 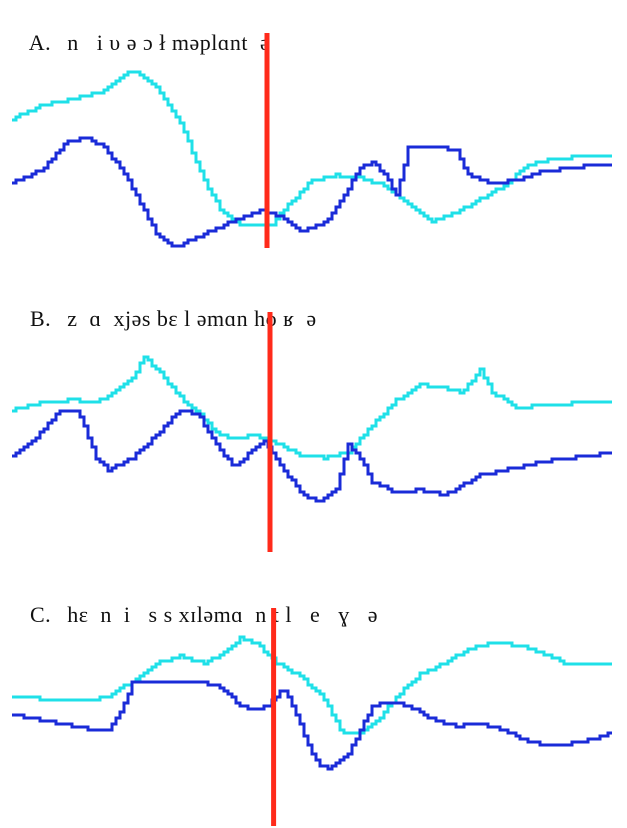 I want to click on panel-c-label: C. hɛ n i s s xɪləmɑ n t l e ɣ ə, so click(x=192, y=615).